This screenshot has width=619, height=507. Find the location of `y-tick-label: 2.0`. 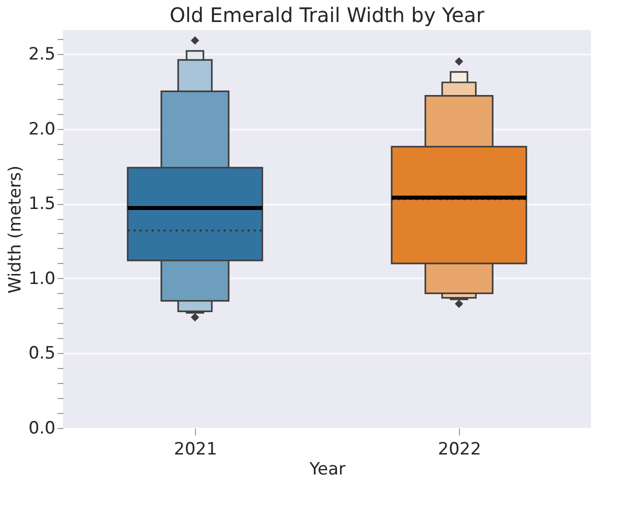

y-tick-label: 2.0 is located at coordinates (42, 129).